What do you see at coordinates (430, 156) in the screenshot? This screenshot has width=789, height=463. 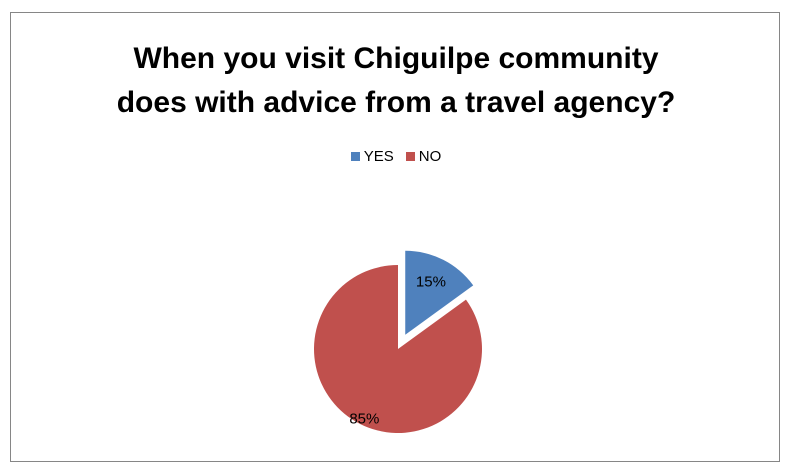 I see `legend-label-no: NO` at bounding box center [430, 156].